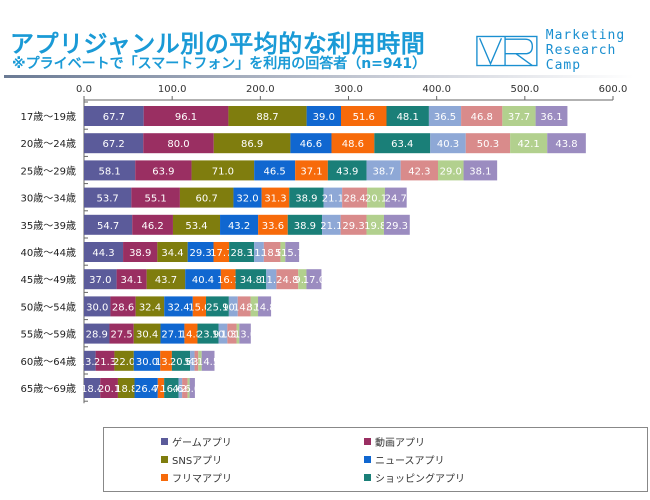 This screenshot has width=650, height=500. Describe the element at coordinates (314, 280) in the screenshot. I see `bar-value-label: 17.0` at that location.